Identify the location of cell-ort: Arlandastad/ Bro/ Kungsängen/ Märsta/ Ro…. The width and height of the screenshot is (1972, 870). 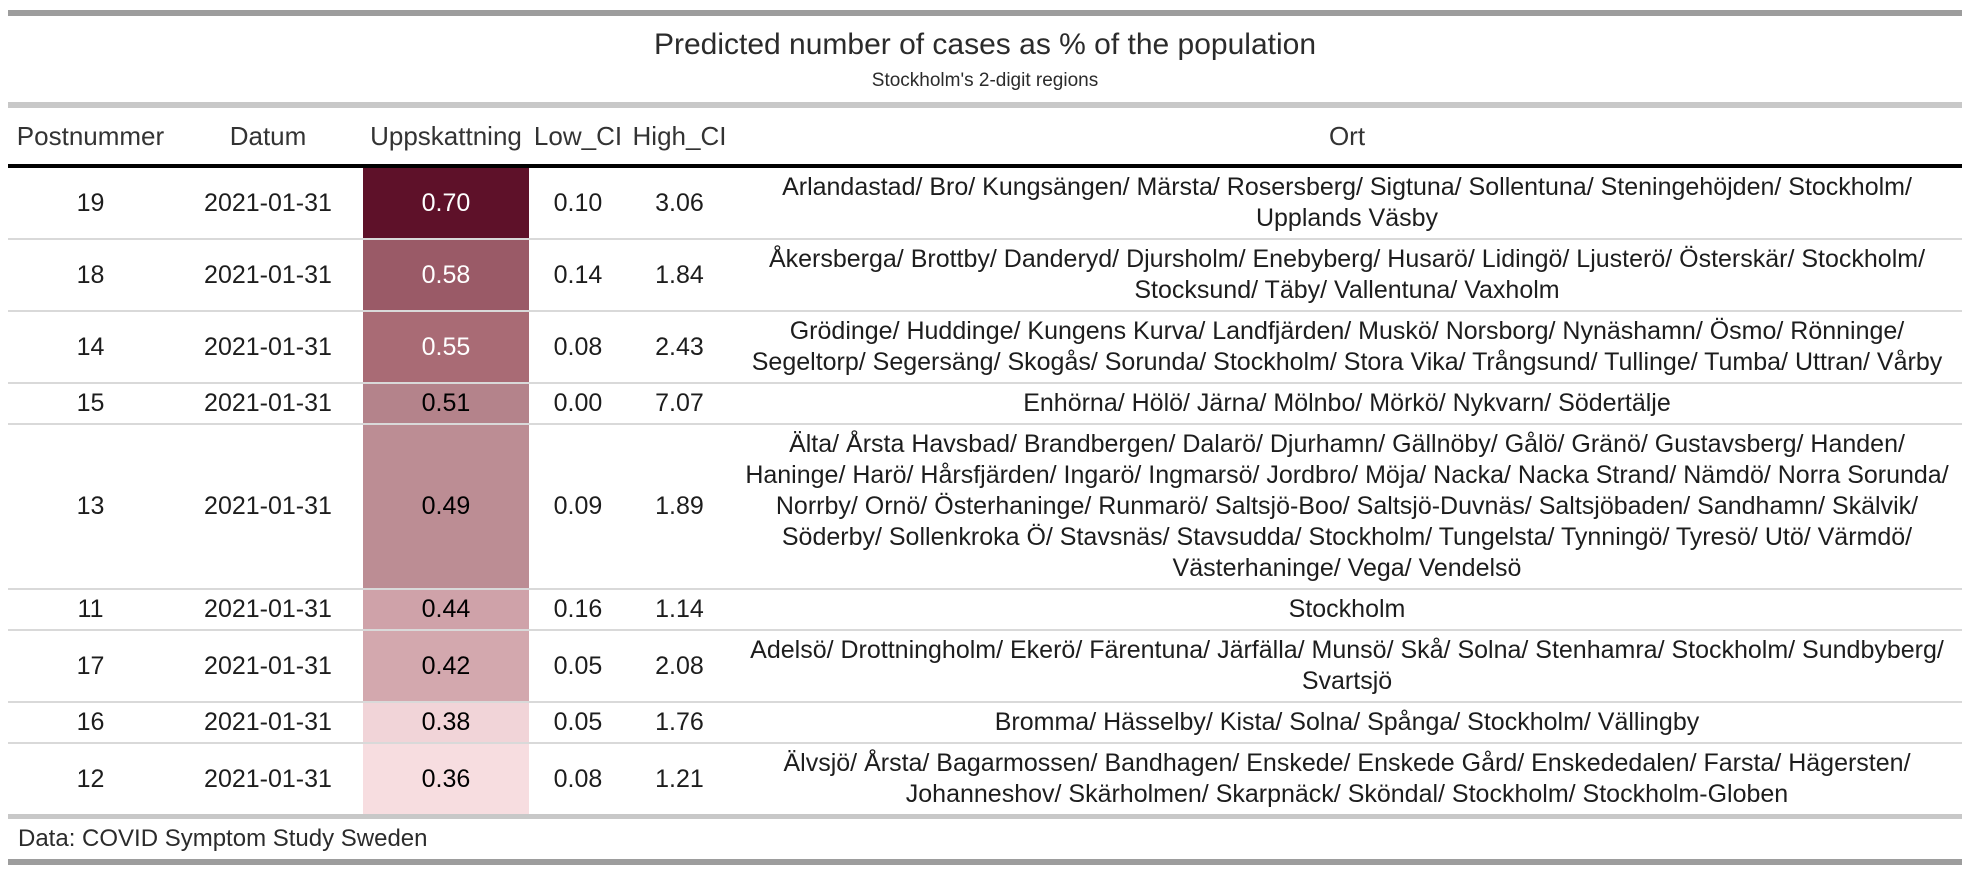
(1347, 202).